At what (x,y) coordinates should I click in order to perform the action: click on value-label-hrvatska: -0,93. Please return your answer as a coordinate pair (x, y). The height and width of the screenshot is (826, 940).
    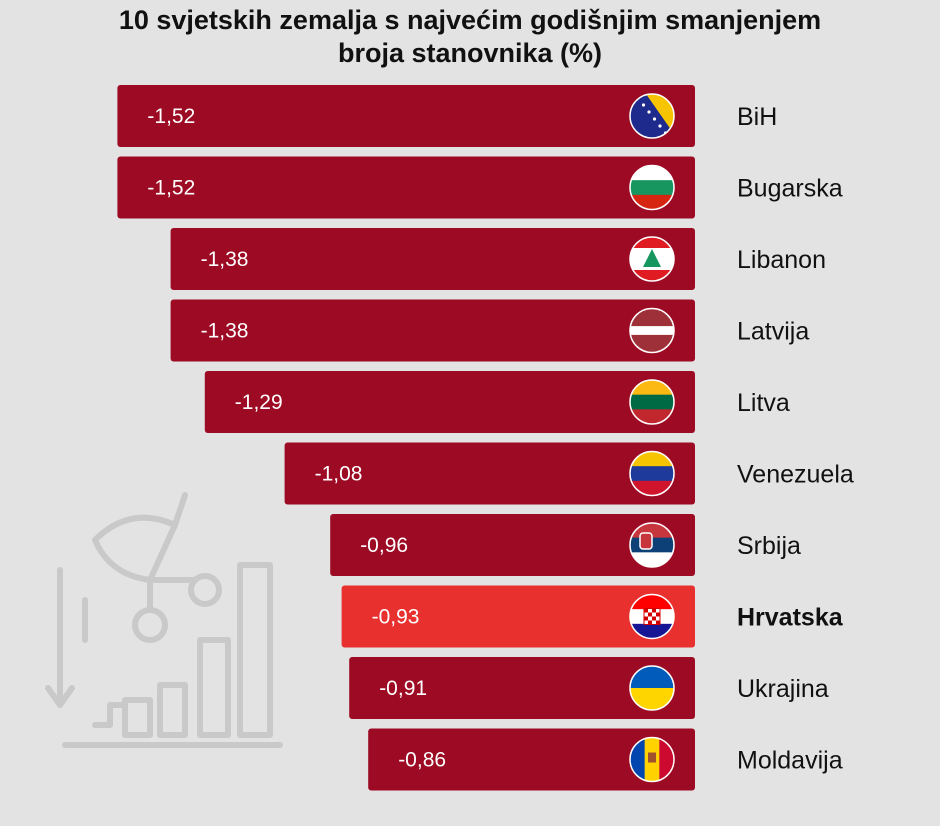
    Looking at the image, I should click on (396, 617).